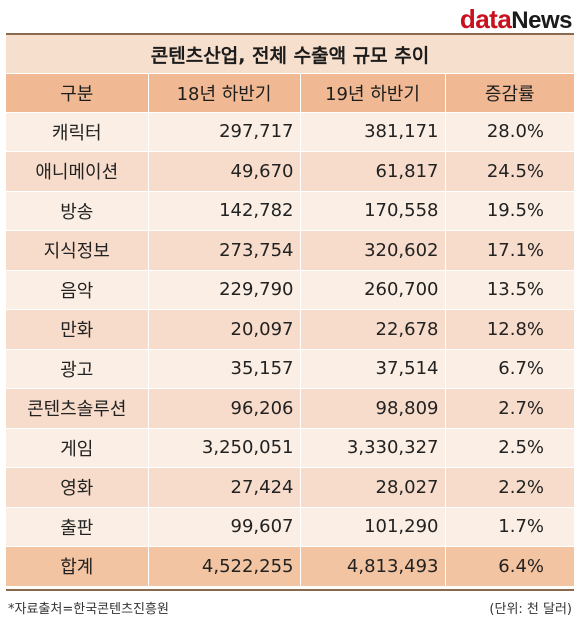 The width and height of the screenshot is (580, 619). What do you see at coordinates (509, 93) in the screenshot?
I see `header-change: 증감률` at bounding box center [509, 93].